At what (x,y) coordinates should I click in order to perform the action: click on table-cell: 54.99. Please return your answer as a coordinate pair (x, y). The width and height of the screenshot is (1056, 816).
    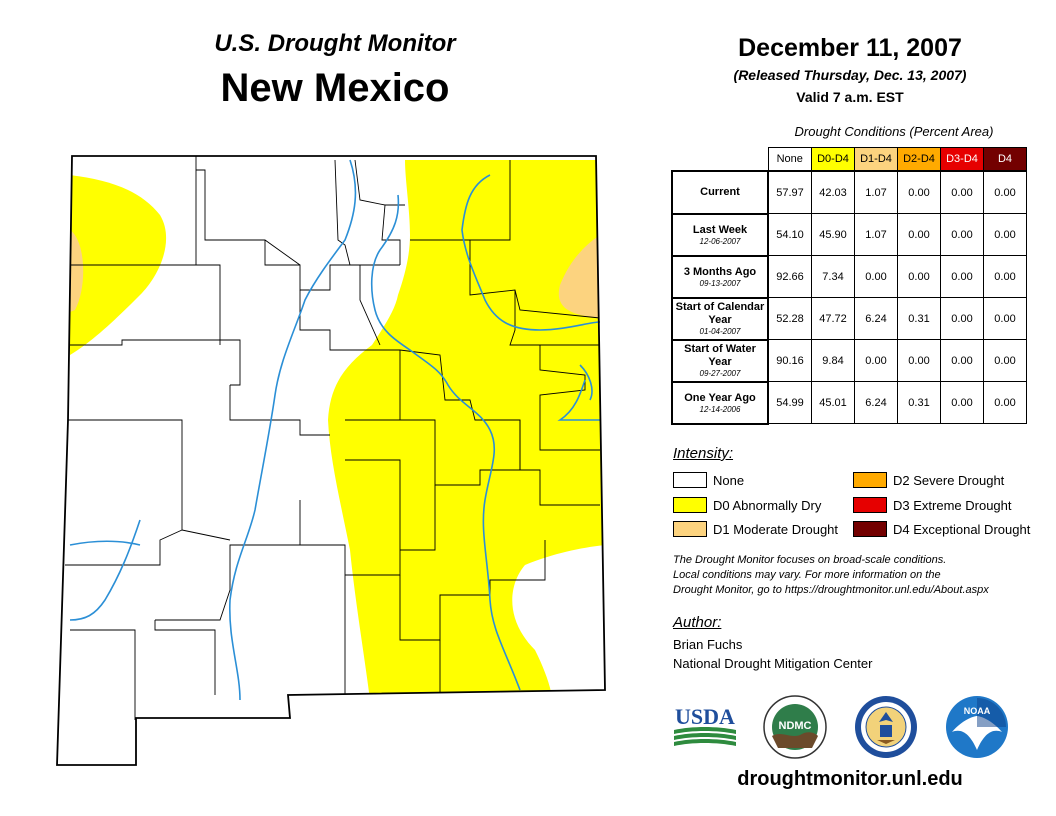
    Looking at the image, I should click on (789, 402).